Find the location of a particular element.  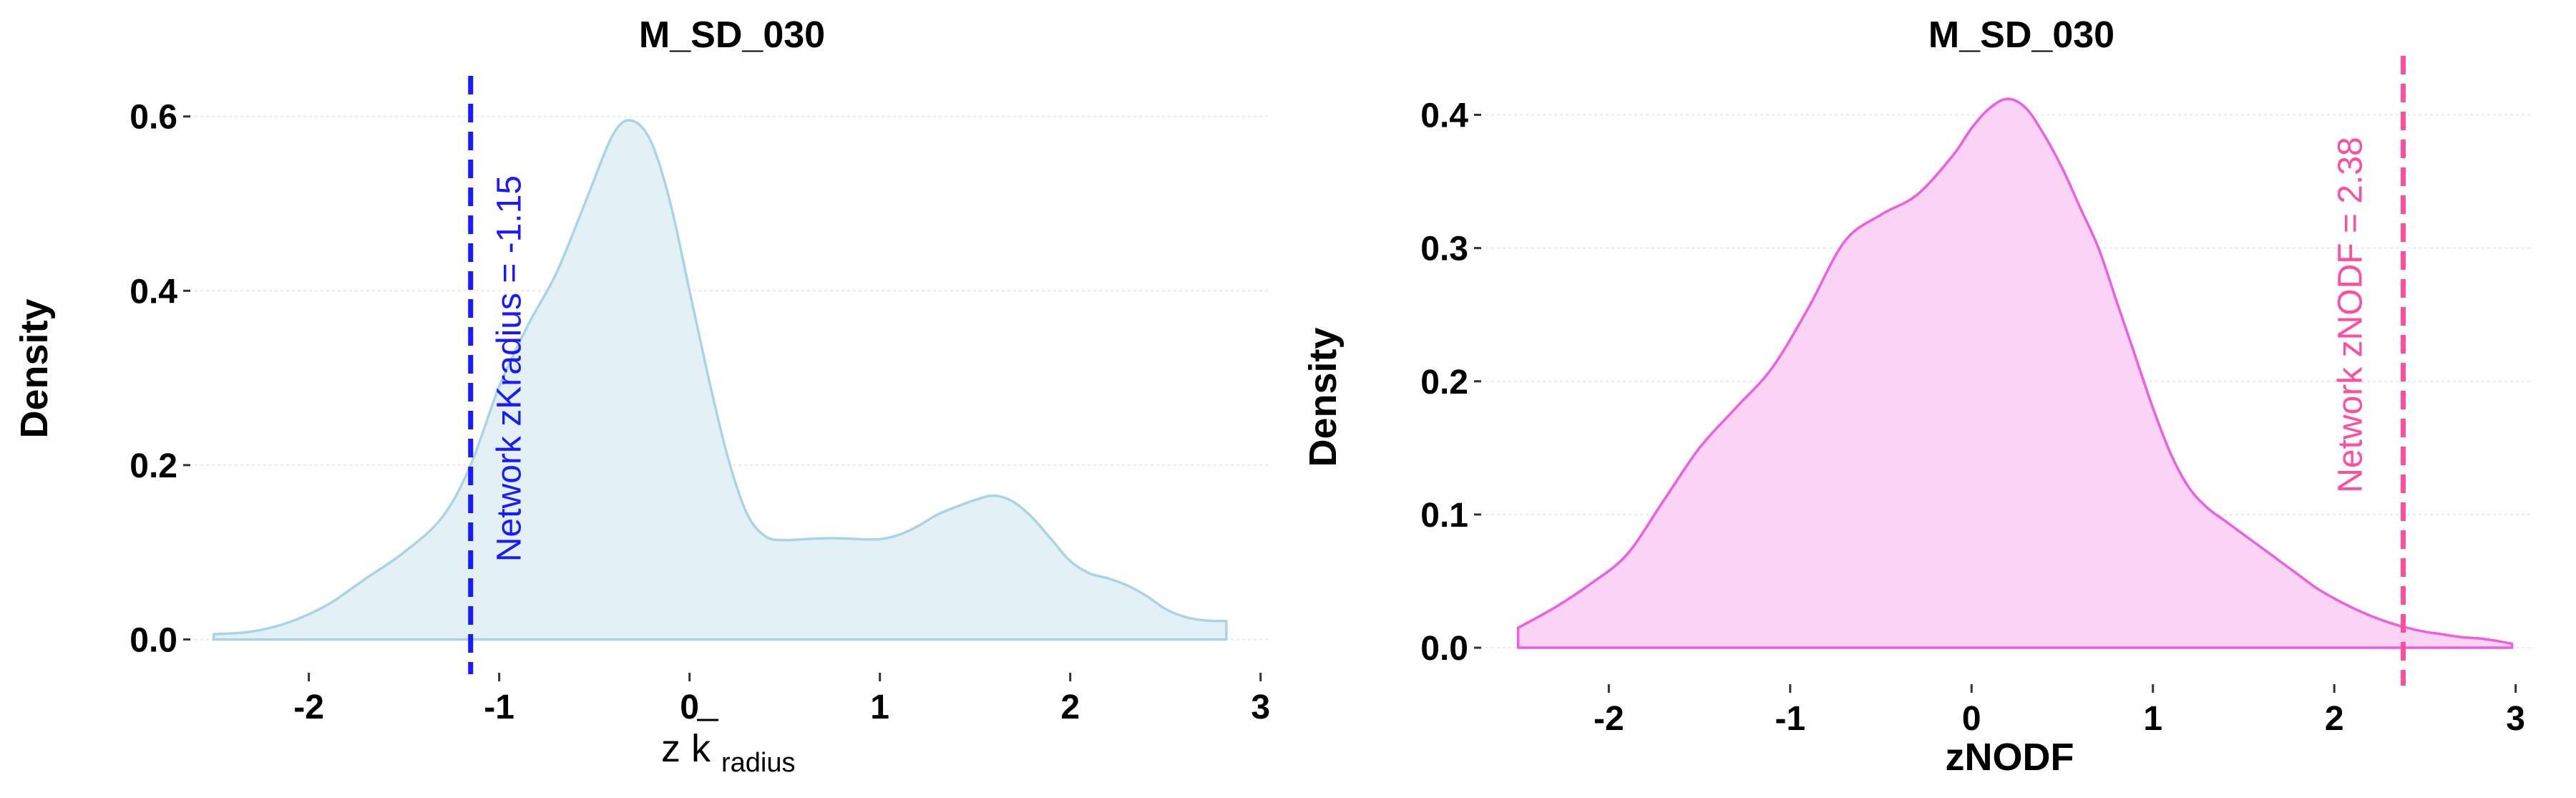

left-x-axis-title: z k radius is located at coordinates (728, 749).